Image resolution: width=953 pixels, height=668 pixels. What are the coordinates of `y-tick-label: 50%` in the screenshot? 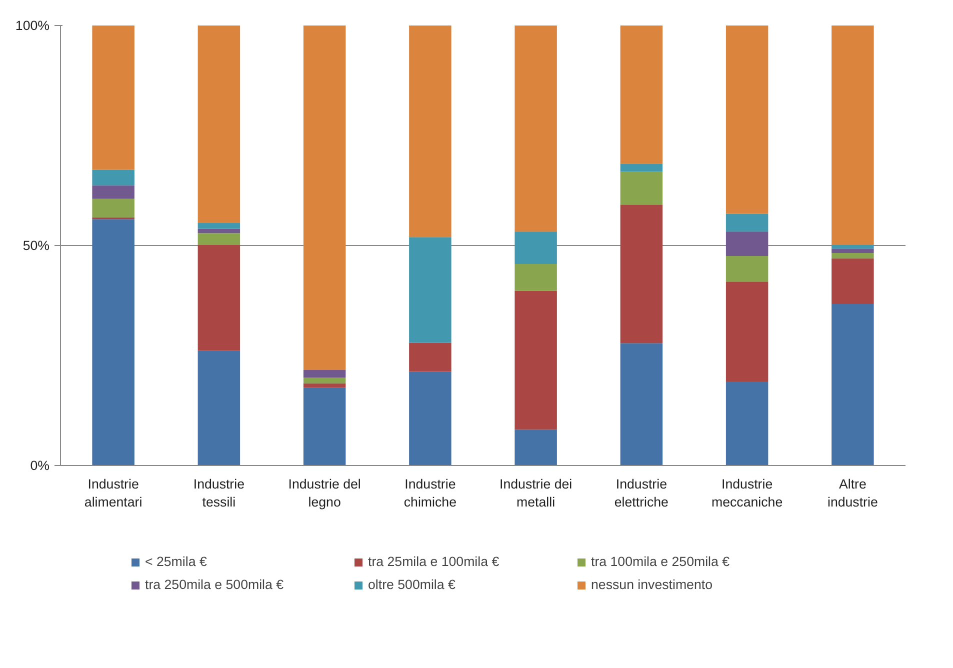 It's located at (36, 245).